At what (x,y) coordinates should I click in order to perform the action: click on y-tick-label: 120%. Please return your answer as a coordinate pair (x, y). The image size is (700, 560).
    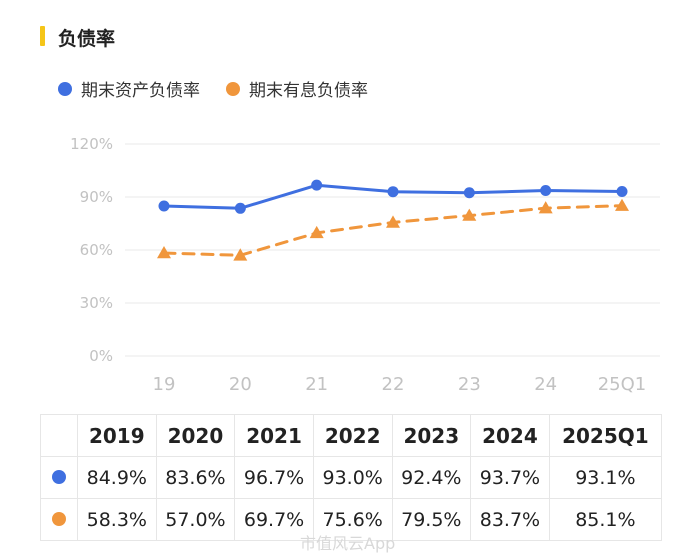
    Looking at the image, I should click on (91, 144).